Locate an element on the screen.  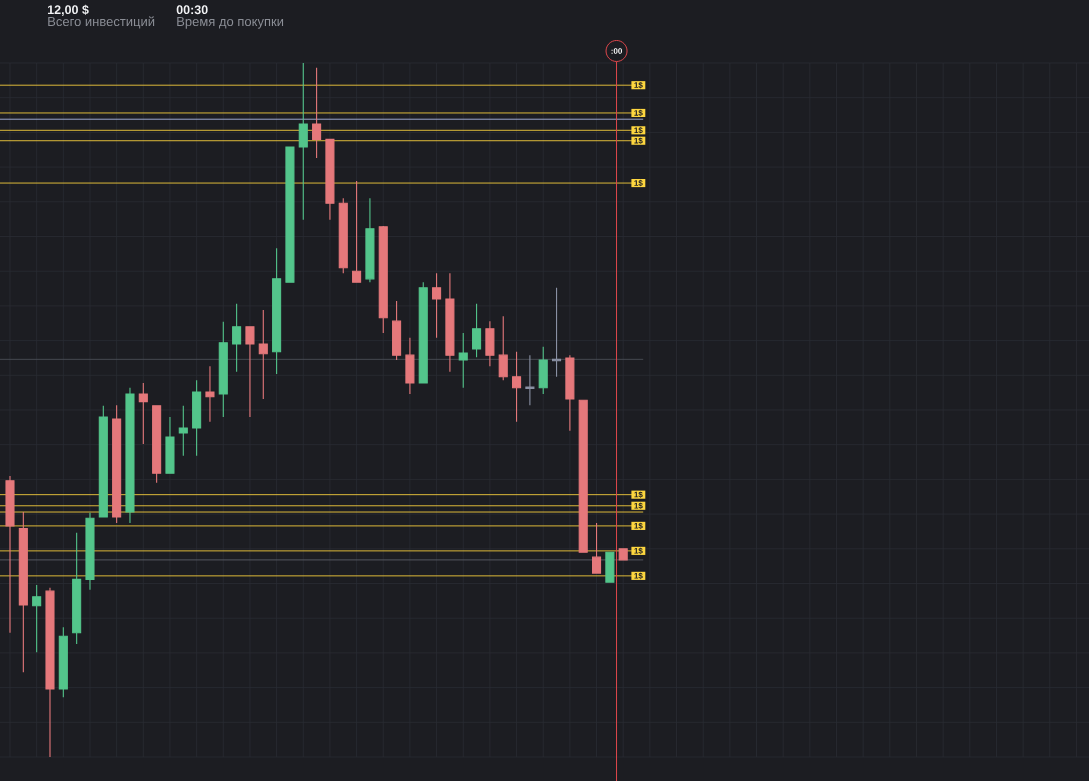
text: 00:30 is located at coordinates (192, 10).